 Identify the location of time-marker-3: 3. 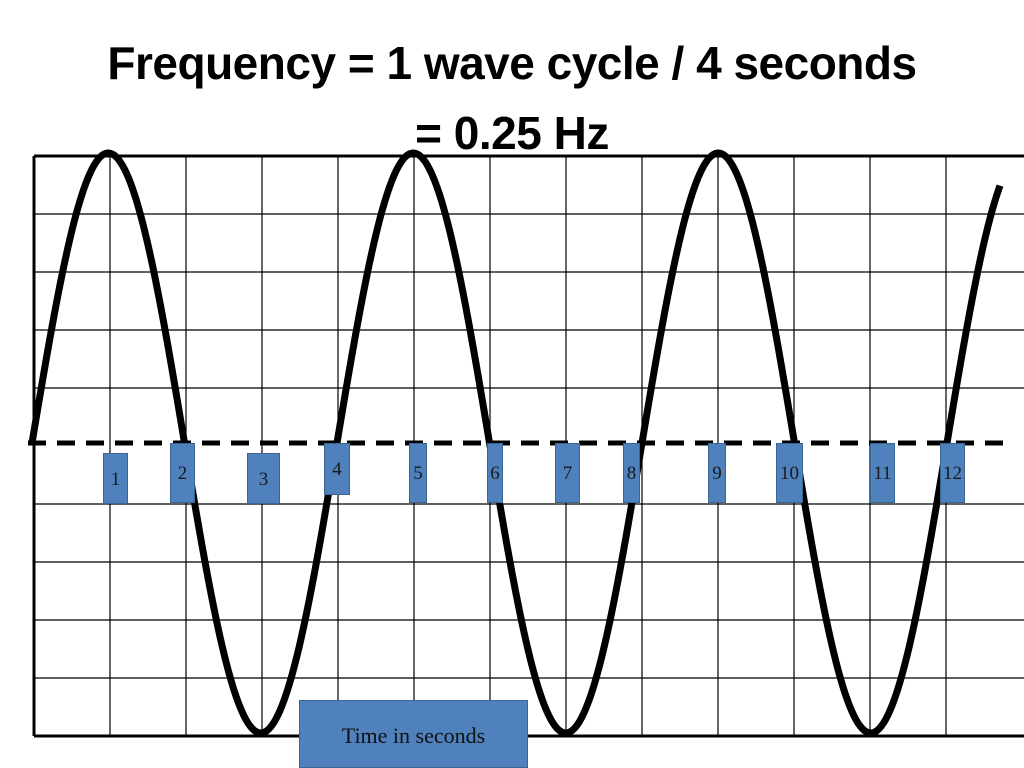
(263, 478).